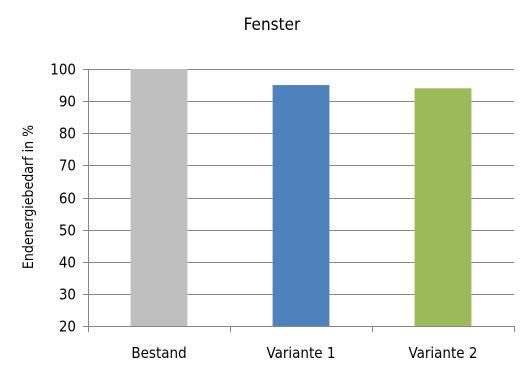 Image resolution: width=521 pixels, height=365 pixels. I want to click on y-tick-label: 20, so click(67, 327).